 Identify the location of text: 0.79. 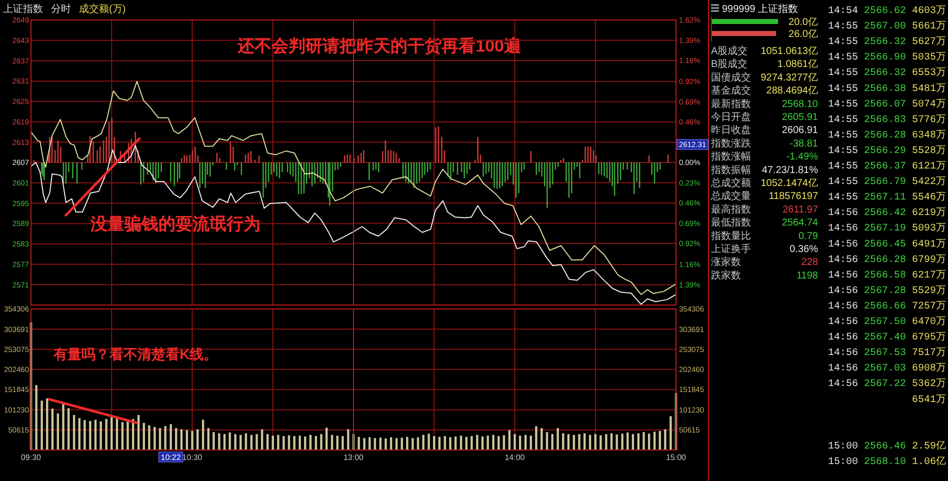
(808, 236).